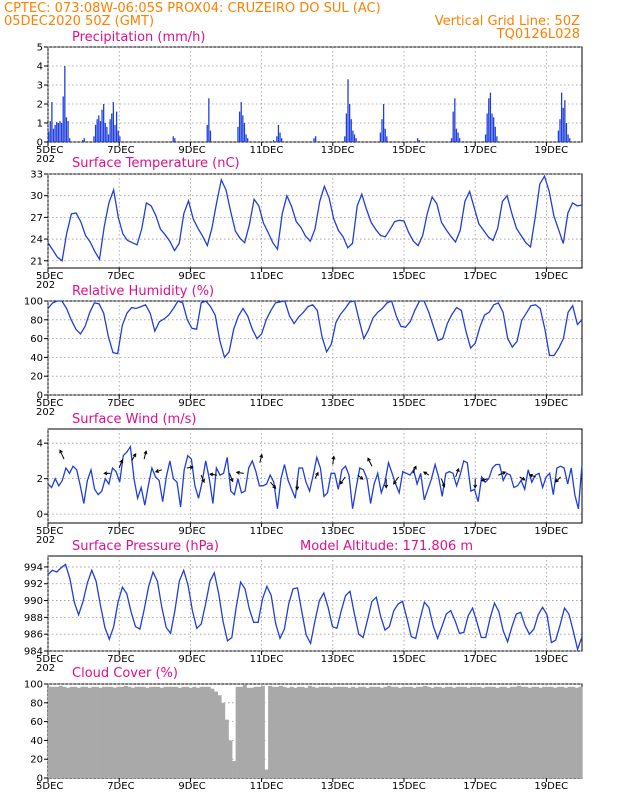 Image resolution: width=618 pixels, height=800 pixels. I want to click on series-pres, so click(315, 607).